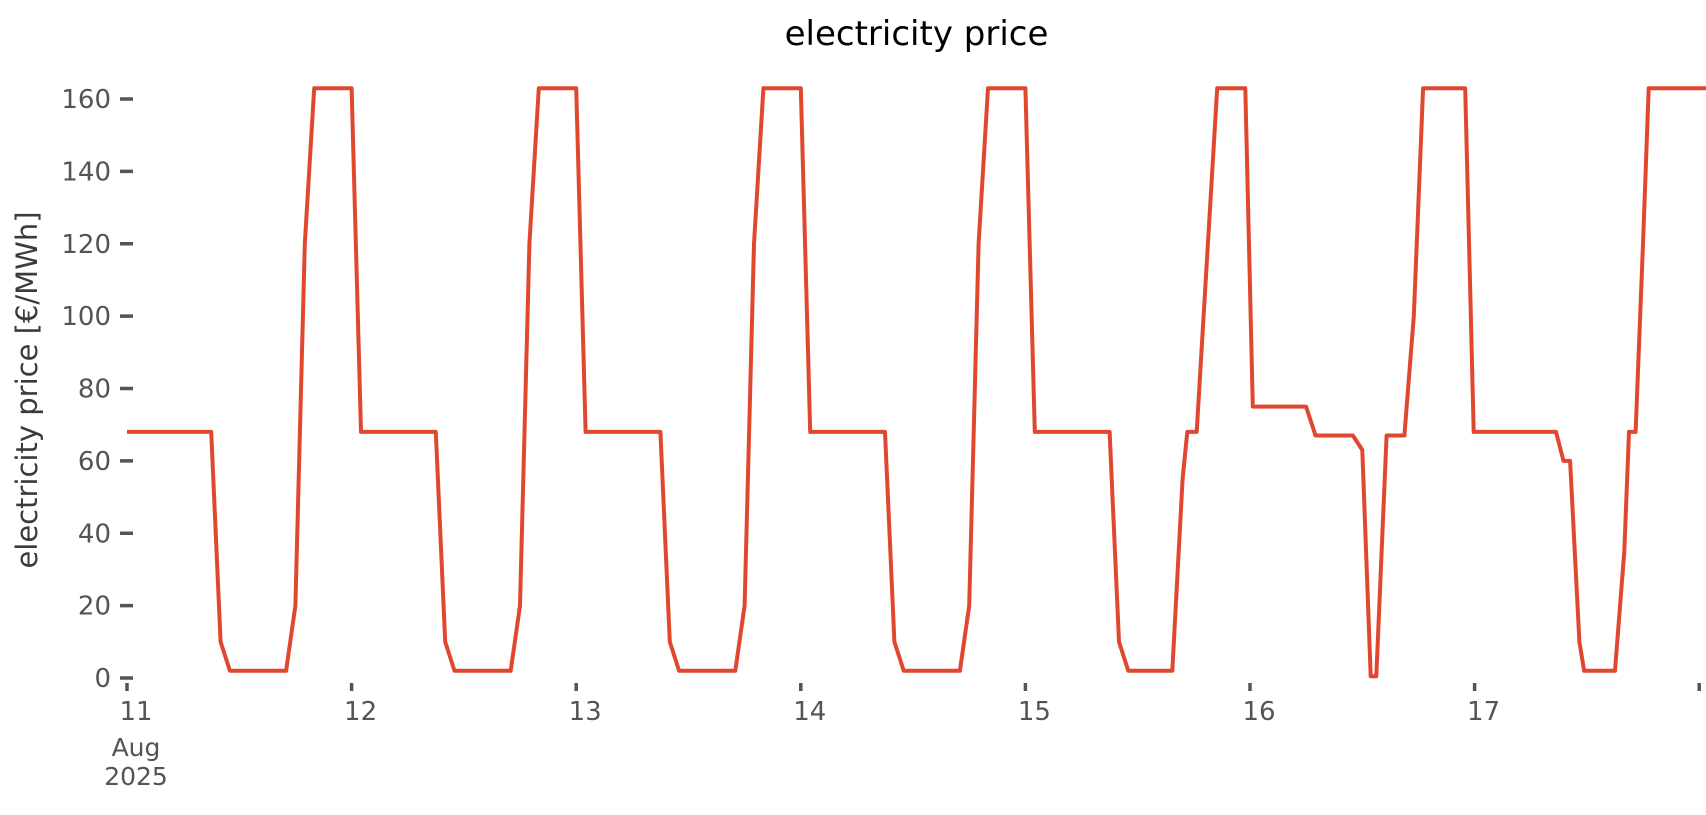  I want to click on y-axis-tick-label: 60, so click(94, 462).